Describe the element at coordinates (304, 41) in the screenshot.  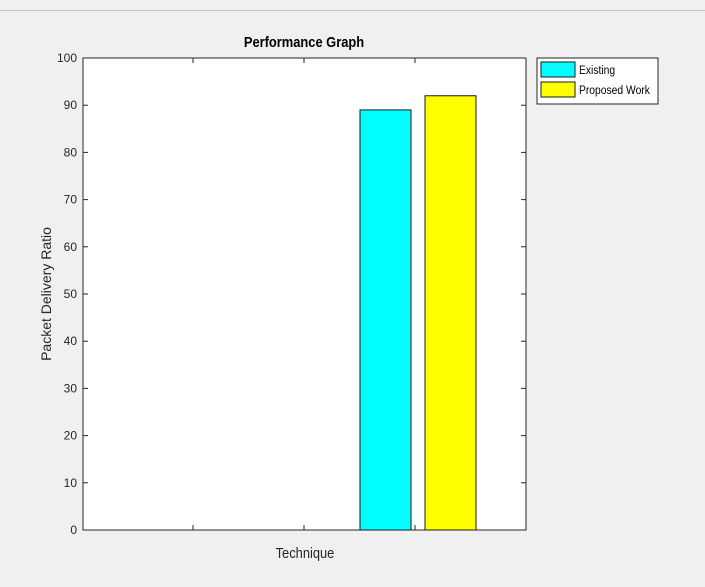
I see `chart-title: Performance Graph` at that location.